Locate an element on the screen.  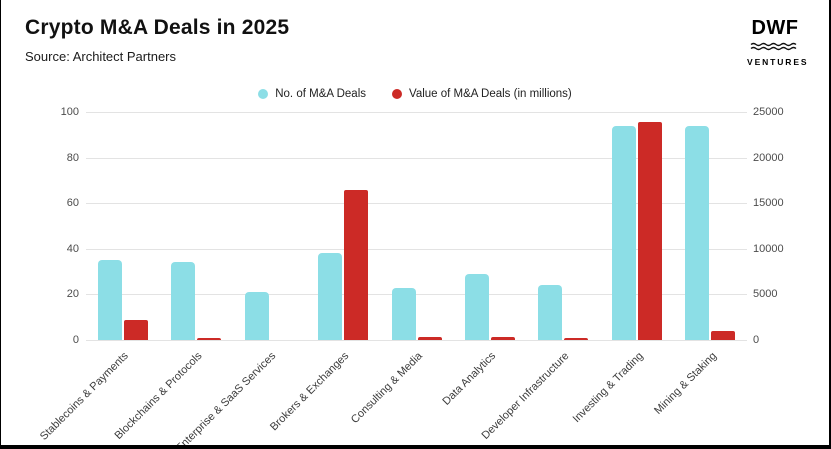
dwf-ventures-logo: DWF VENTURES is located at coordinates (778, 42).